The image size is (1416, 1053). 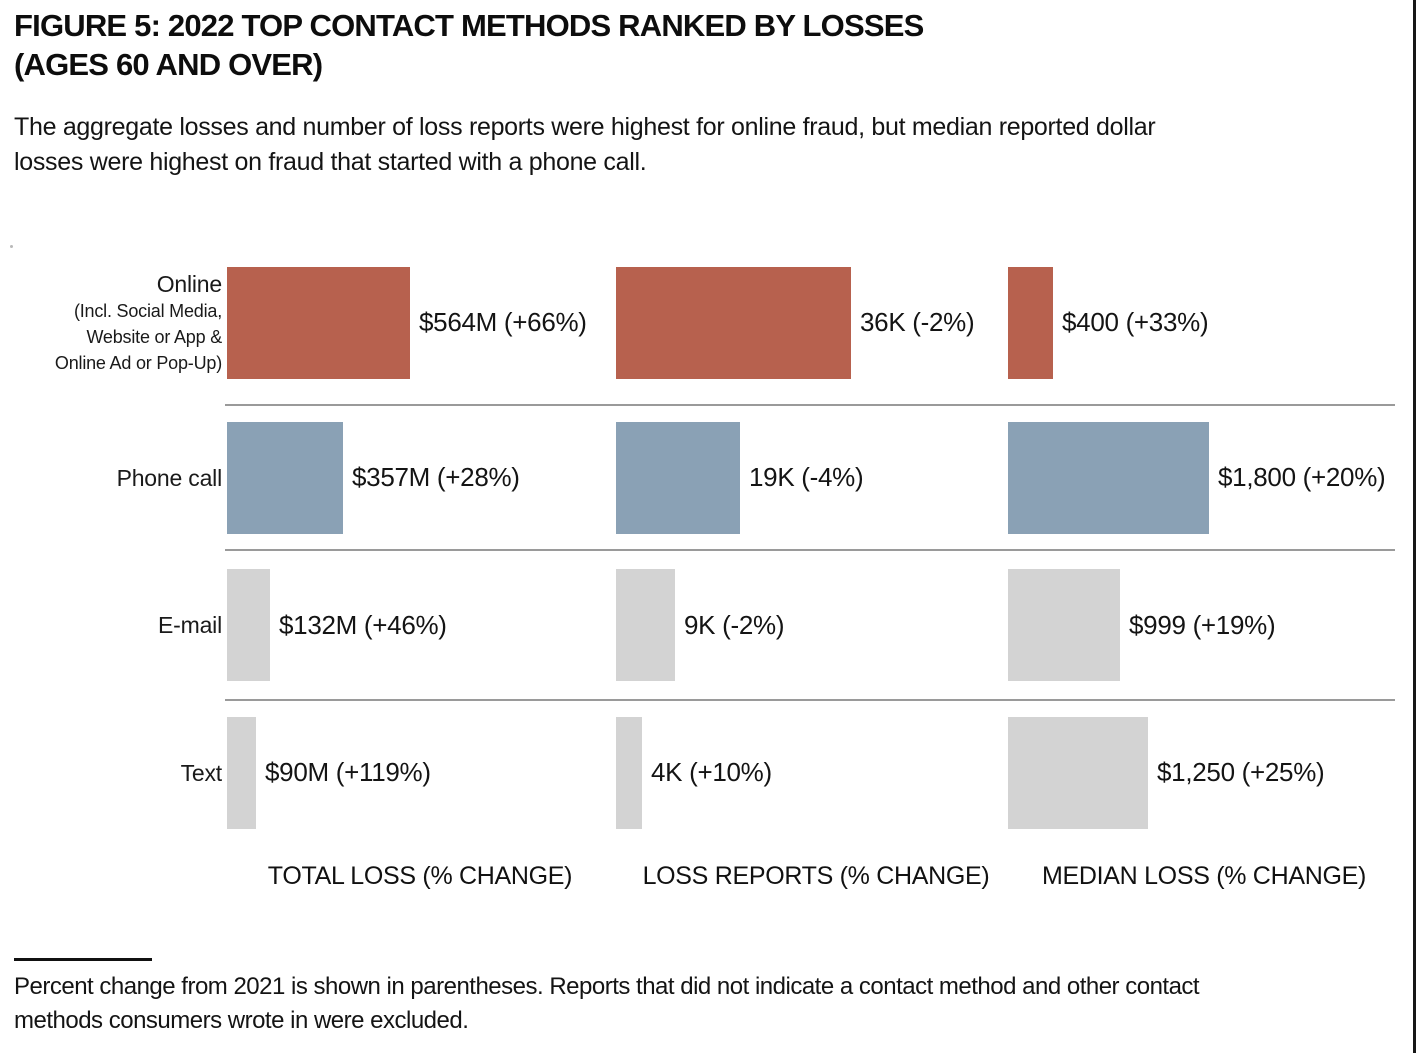 I want to click on bar-group-loss-reports-online: 36K (-2%), so click(x=795, y=322).